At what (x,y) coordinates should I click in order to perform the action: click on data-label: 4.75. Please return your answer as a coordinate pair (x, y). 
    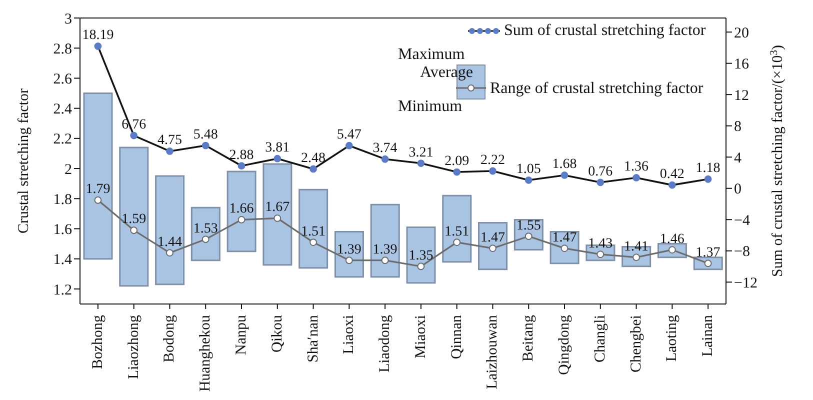
    Looking at the image, I should click on (169, 140).